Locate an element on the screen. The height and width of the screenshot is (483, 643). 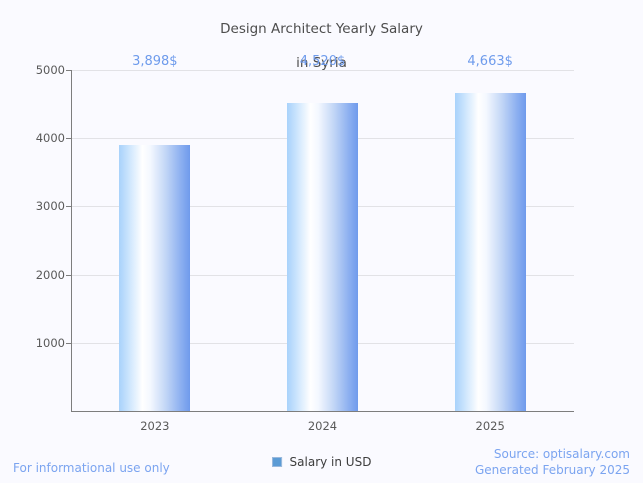
y-axis-line is located at coordinates (71, 241).